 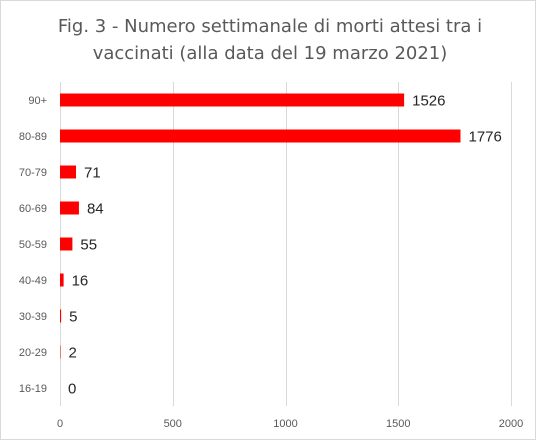 I want to click on data-label-50-59: 55, so click(x=88, y=245).